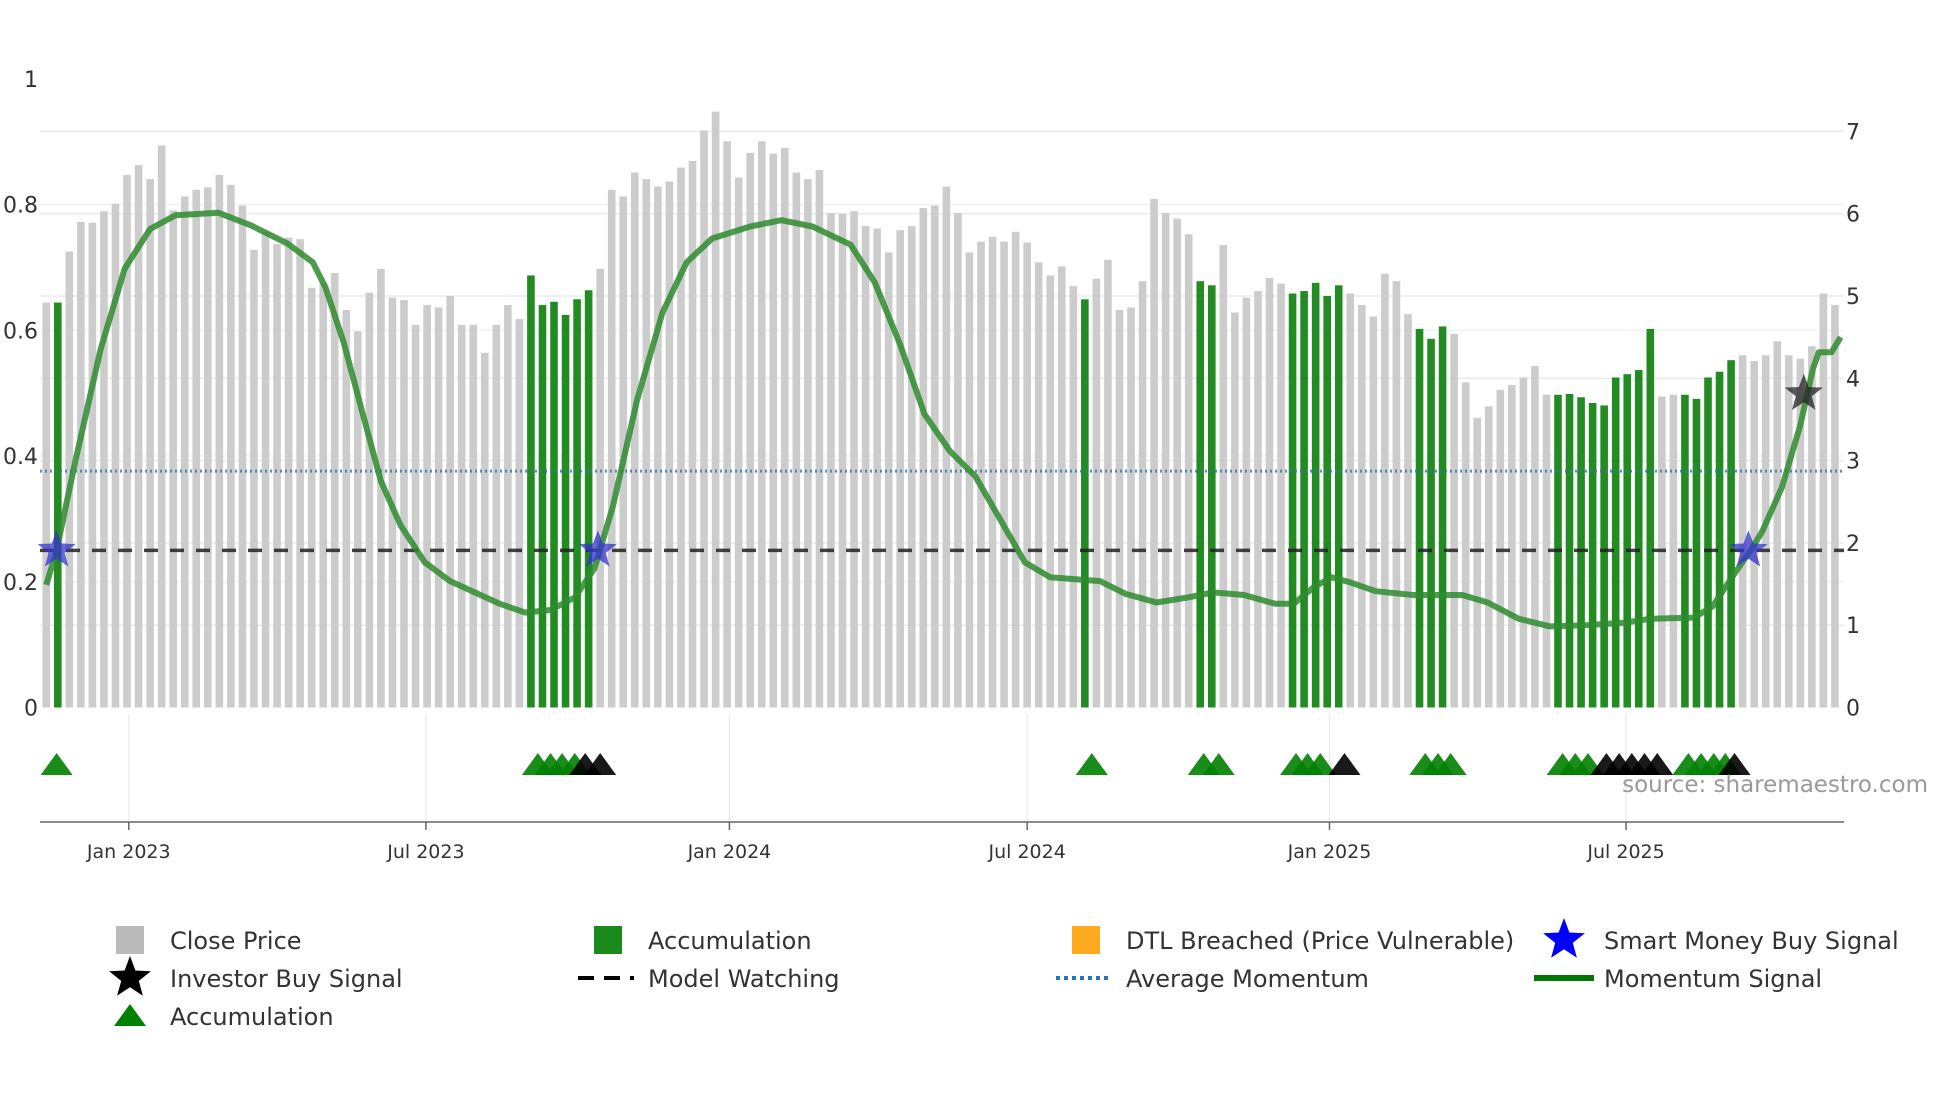  Describe the element at coordinates (20, 206) in the screenshot. I see `left-axis-tick-label: 0.8` at that location.